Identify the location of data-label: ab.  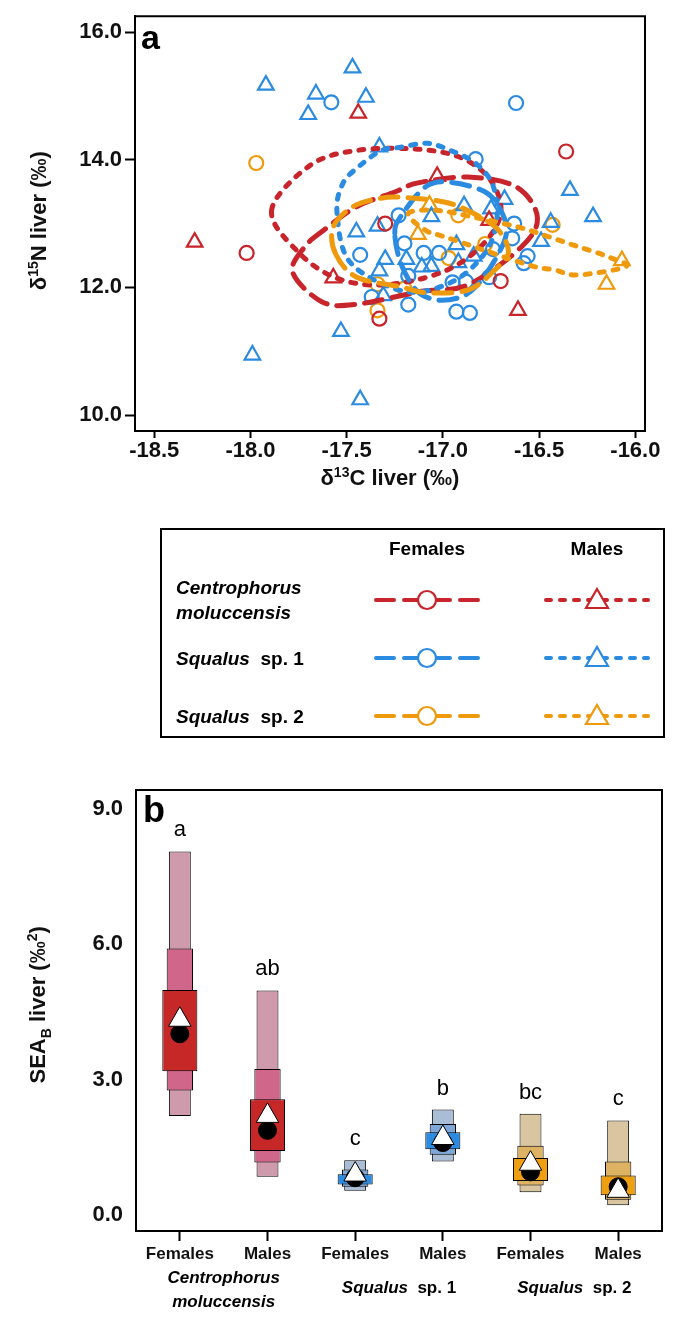
(267, 968).